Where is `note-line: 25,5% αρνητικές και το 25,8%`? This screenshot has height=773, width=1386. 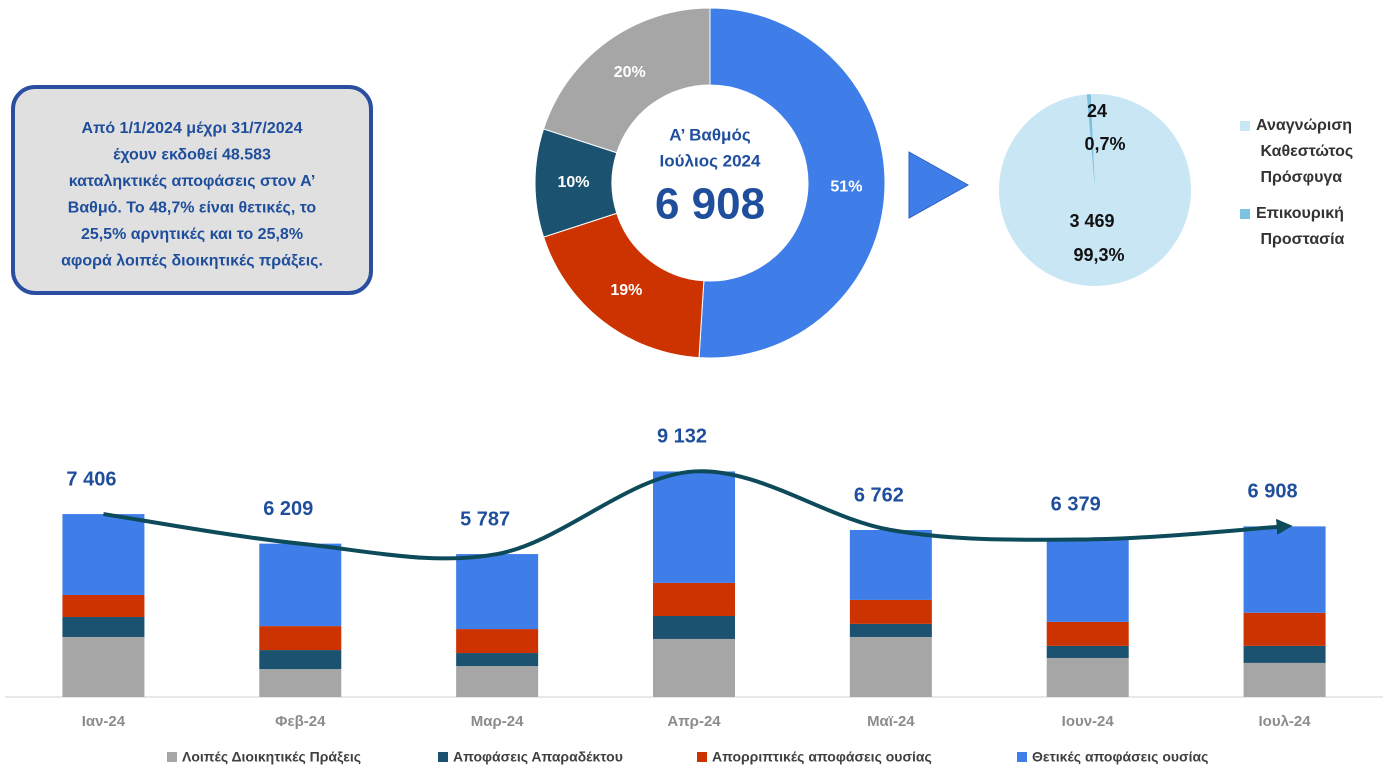 note-line: 25,5% αρνητικές και το 25,8% is located at coordinates (192, 234).